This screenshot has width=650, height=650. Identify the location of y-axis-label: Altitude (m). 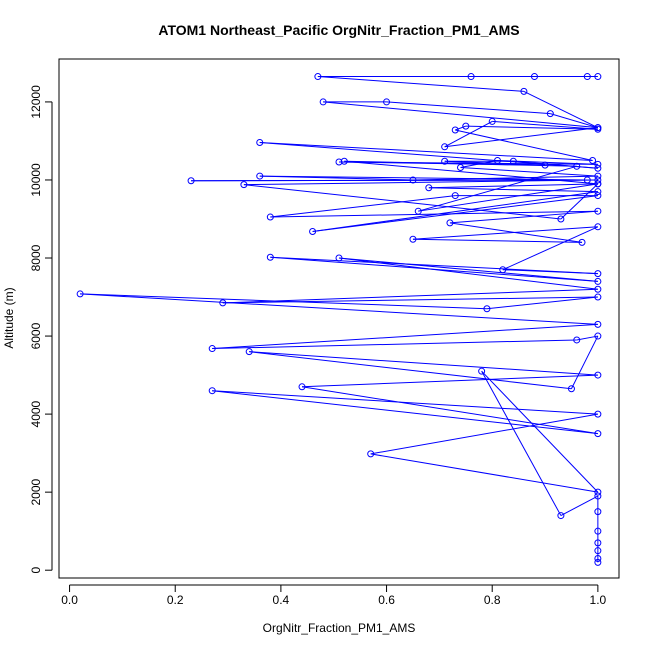
(9, 317).